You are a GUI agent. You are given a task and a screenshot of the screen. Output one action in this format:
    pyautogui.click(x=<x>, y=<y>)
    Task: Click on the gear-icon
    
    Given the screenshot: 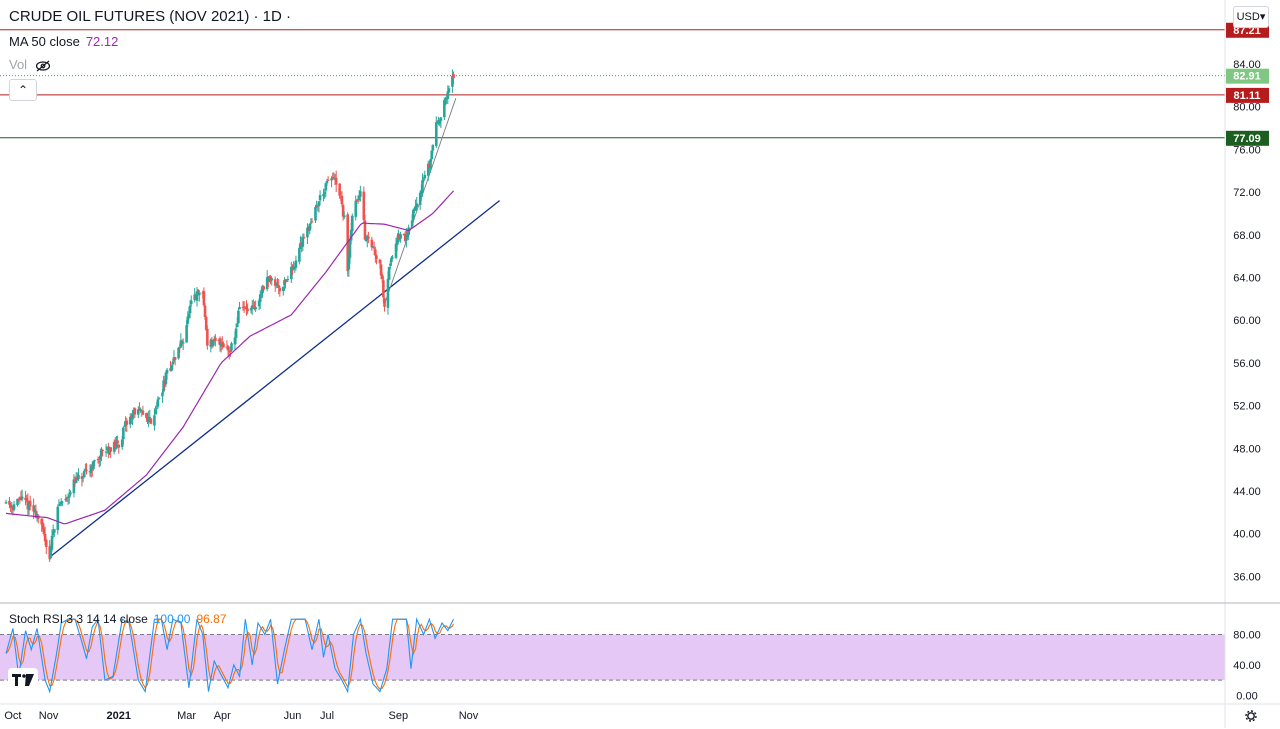 What is the action you would take?
    pyautogui.click(x=1251, y=718)
    